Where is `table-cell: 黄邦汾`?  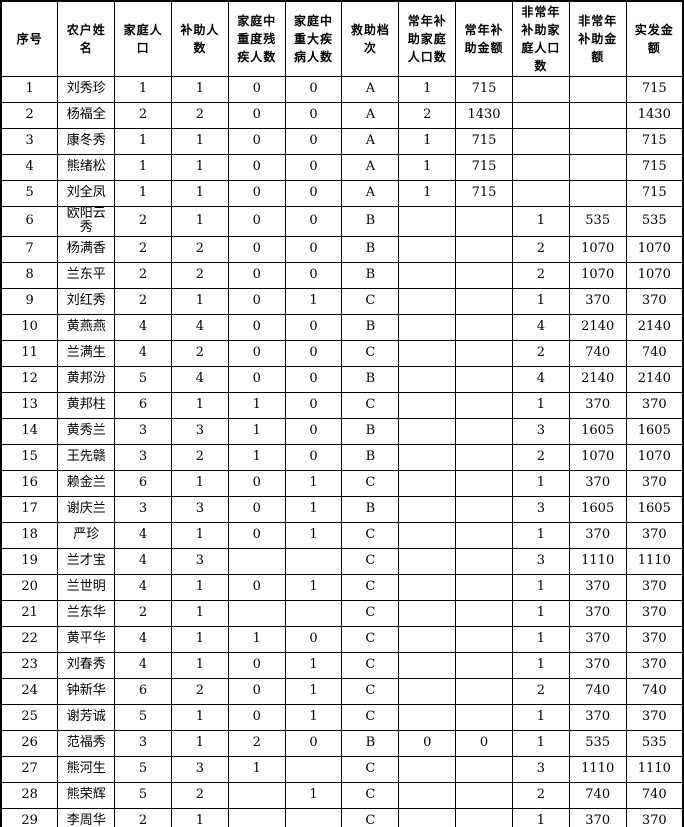
table-cell: 黄邦汾 is located at coordinates (86, 379).